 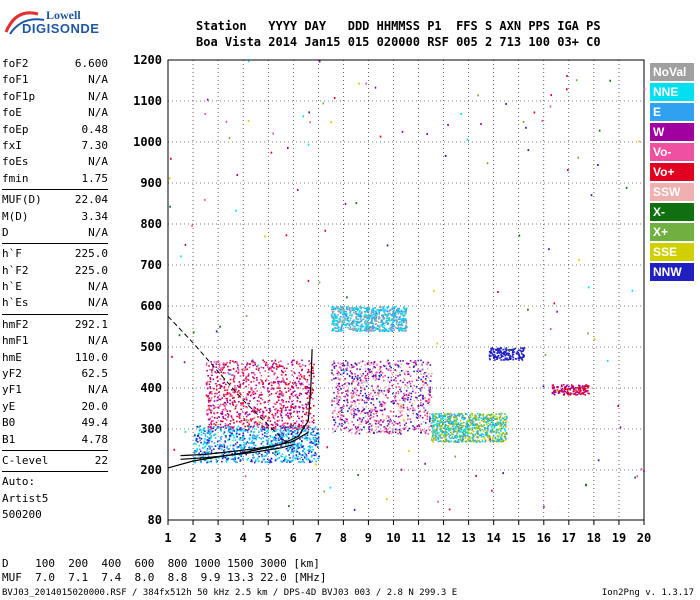 What do you see at coordinates (318, 538) in the screenshot?
I see `x-tick-label: 7` at bounding box center [318, 538].